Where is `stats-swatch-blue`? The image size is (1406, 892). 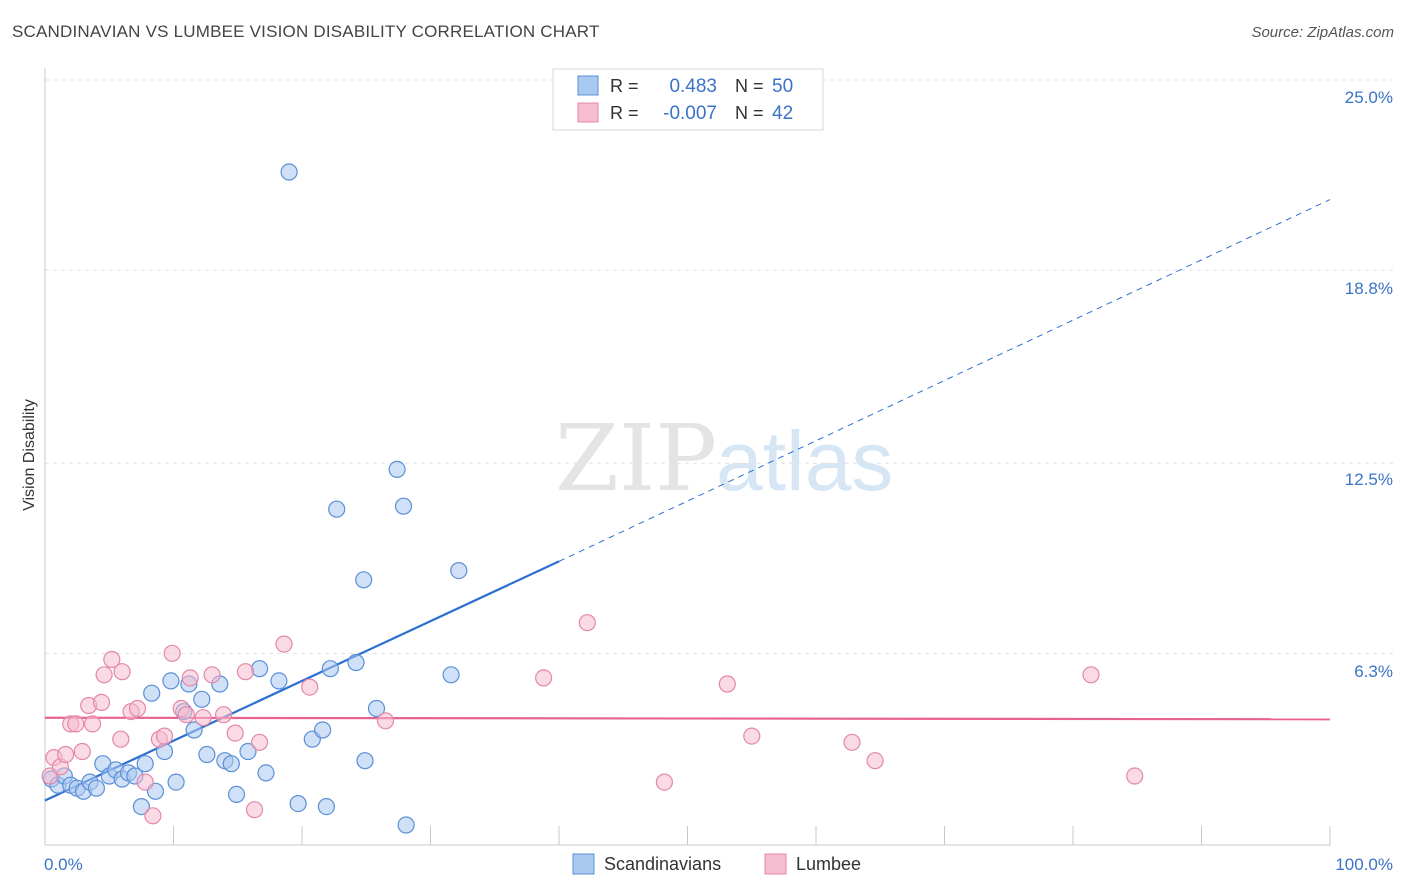 stats-swatch-blue is located at coordinates (588, 85).